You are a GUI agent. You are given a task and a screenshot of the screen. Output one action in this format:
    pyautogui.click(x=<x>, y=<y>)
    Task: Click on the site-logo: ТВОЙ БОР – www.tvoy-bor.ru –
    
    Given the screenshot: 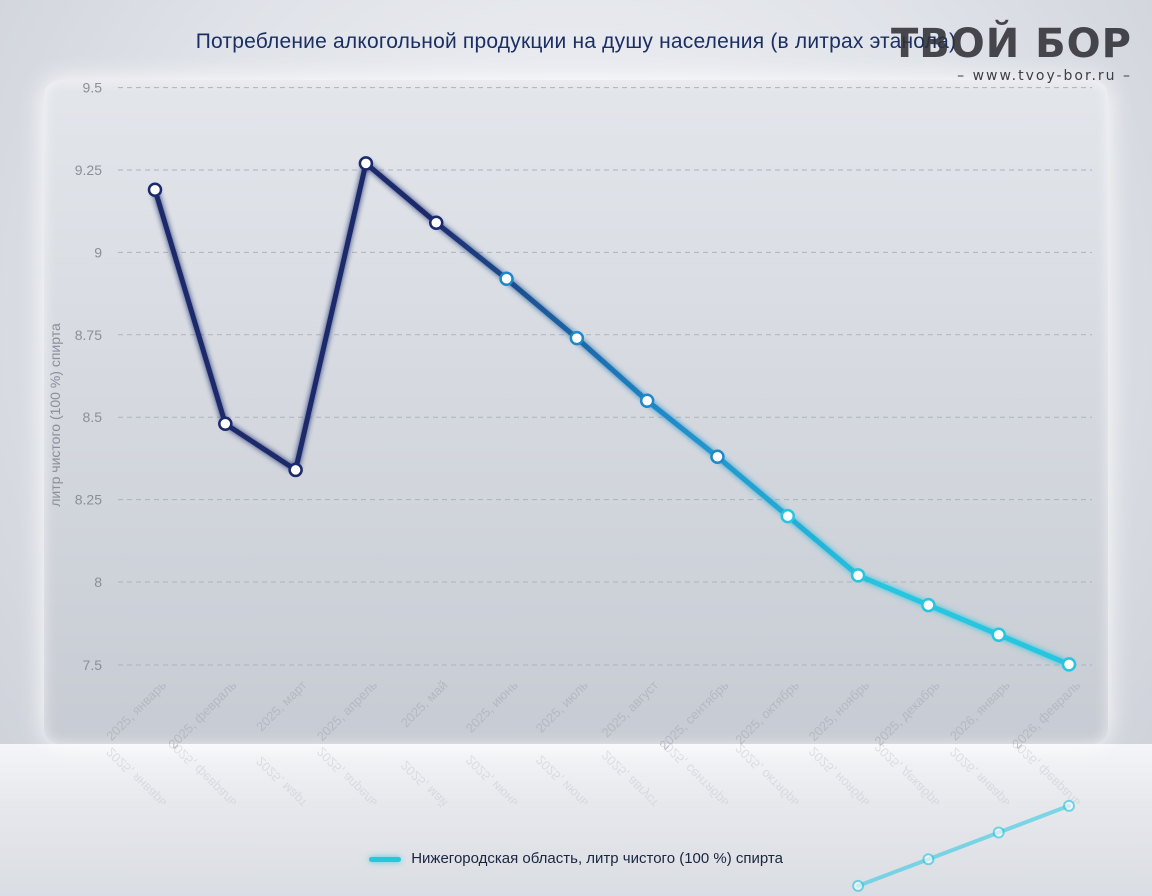 What is the action you would take?
    pyautogui.click(x=1011, y=53)
    